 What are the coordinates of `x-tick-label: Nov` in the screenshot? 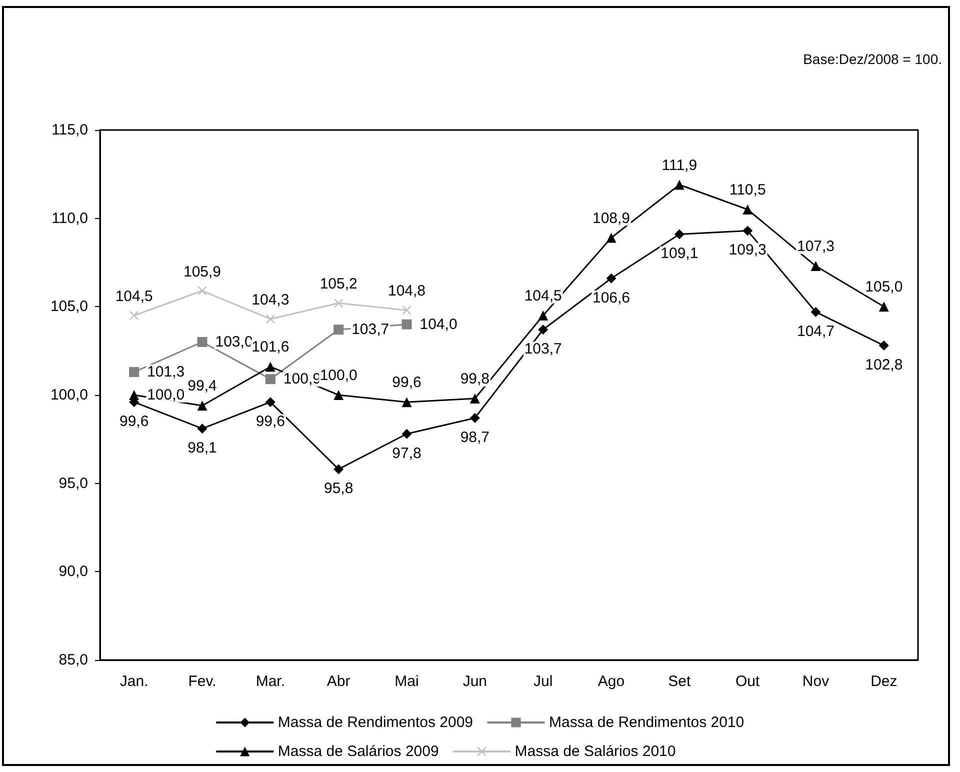 It's located at (816, 681).